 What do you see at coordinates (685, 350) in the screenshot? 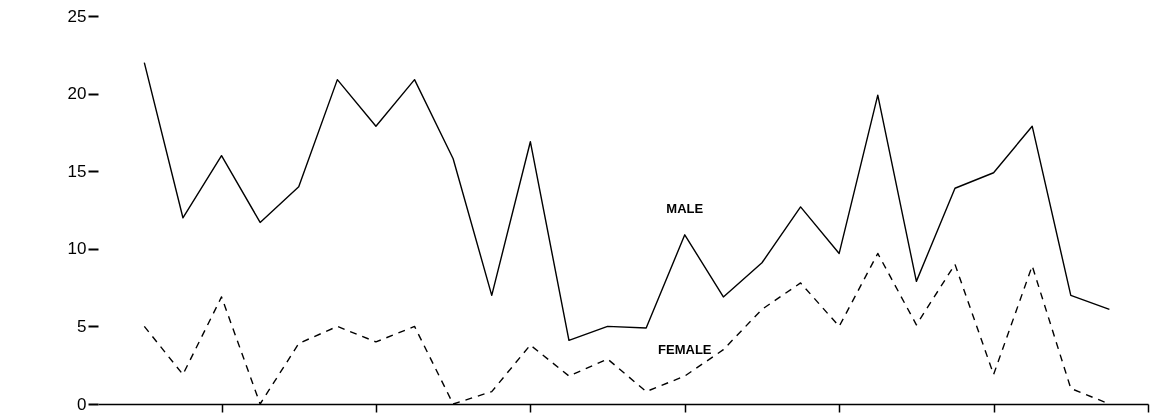
I see `series-label: FEMALE` at bounding box center [685, 350].